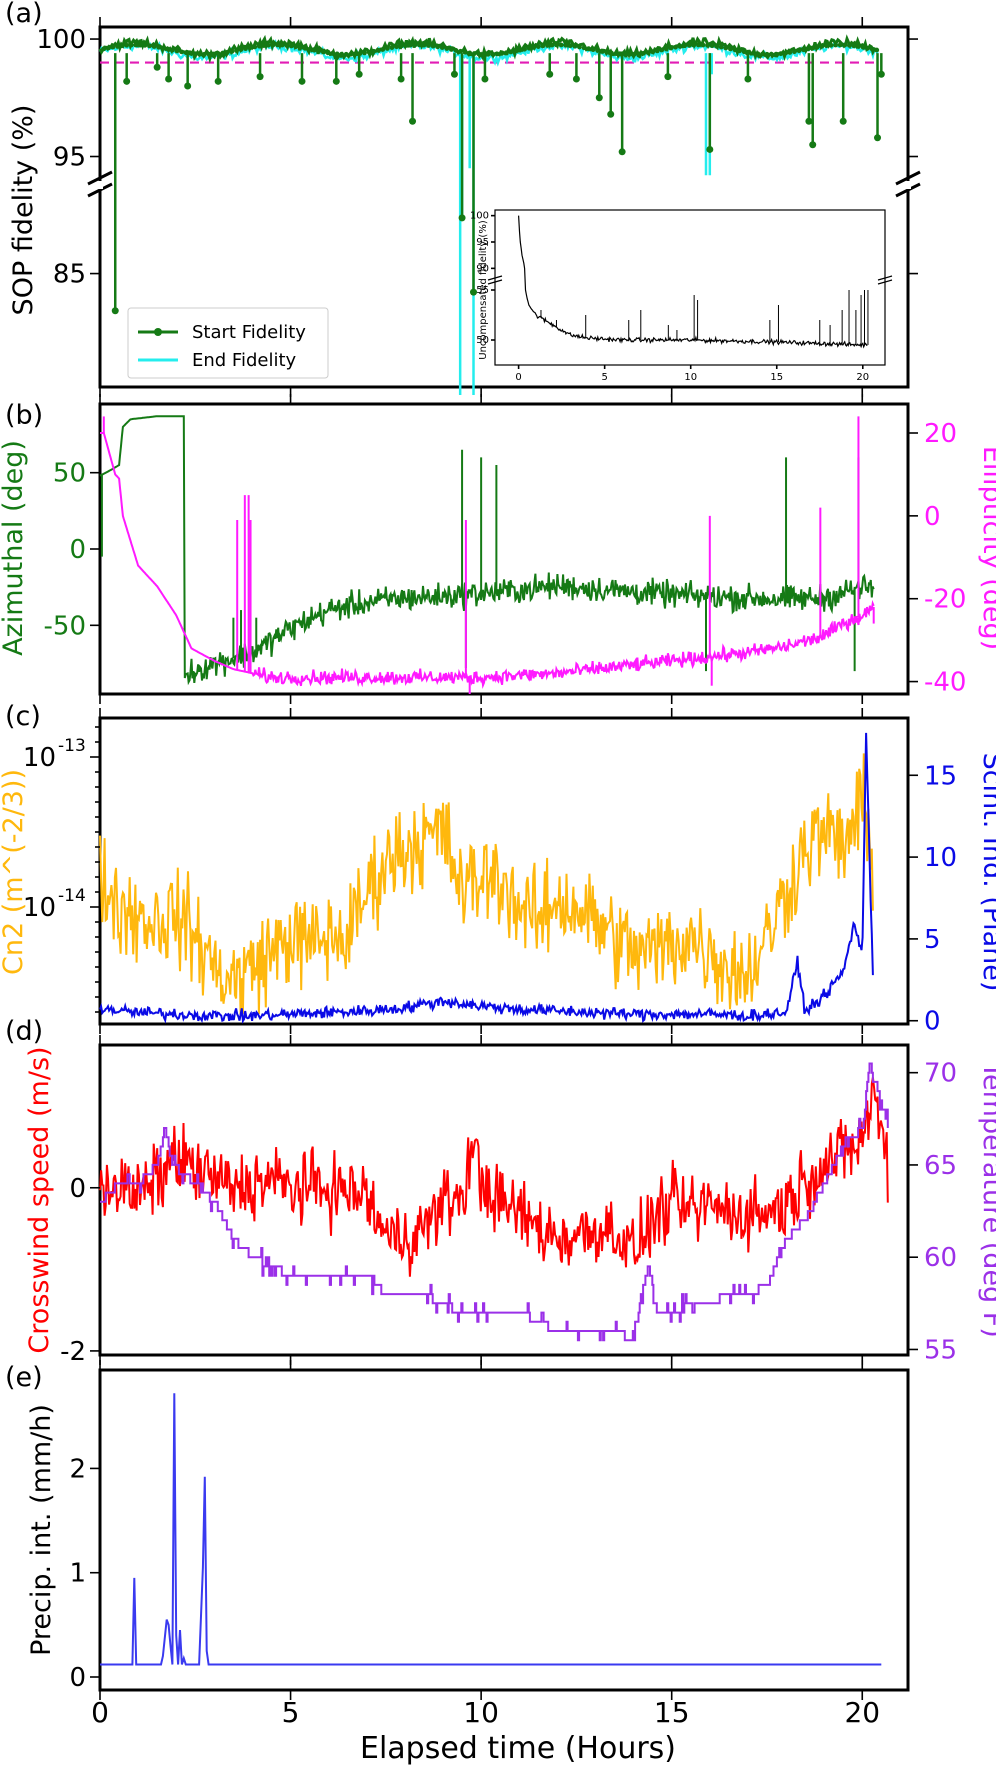 The image size is (996, 1768). Describe the element at coordinates (518, 377) in the screenshot. I see `inset-x-tick-label: 0` at that location.